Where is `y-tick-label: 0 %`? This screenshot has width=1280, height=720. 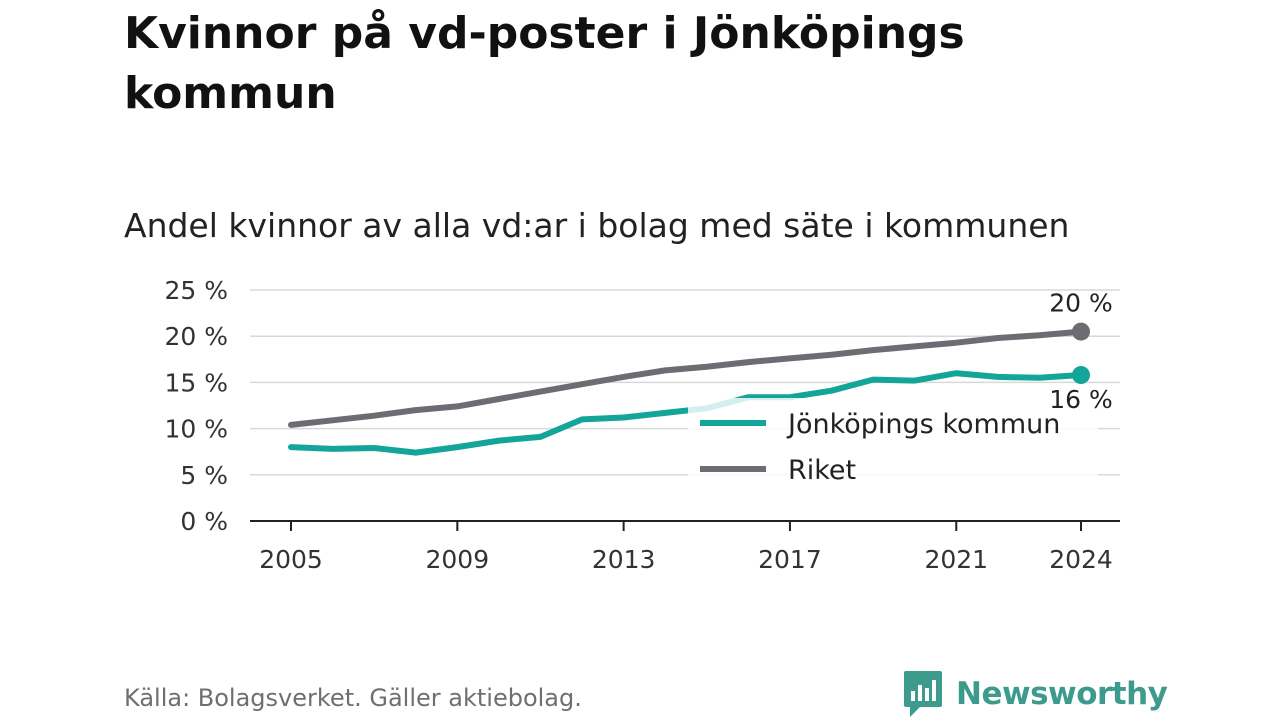 y-tick-label: 0 % is located at coordinates (204, 521).